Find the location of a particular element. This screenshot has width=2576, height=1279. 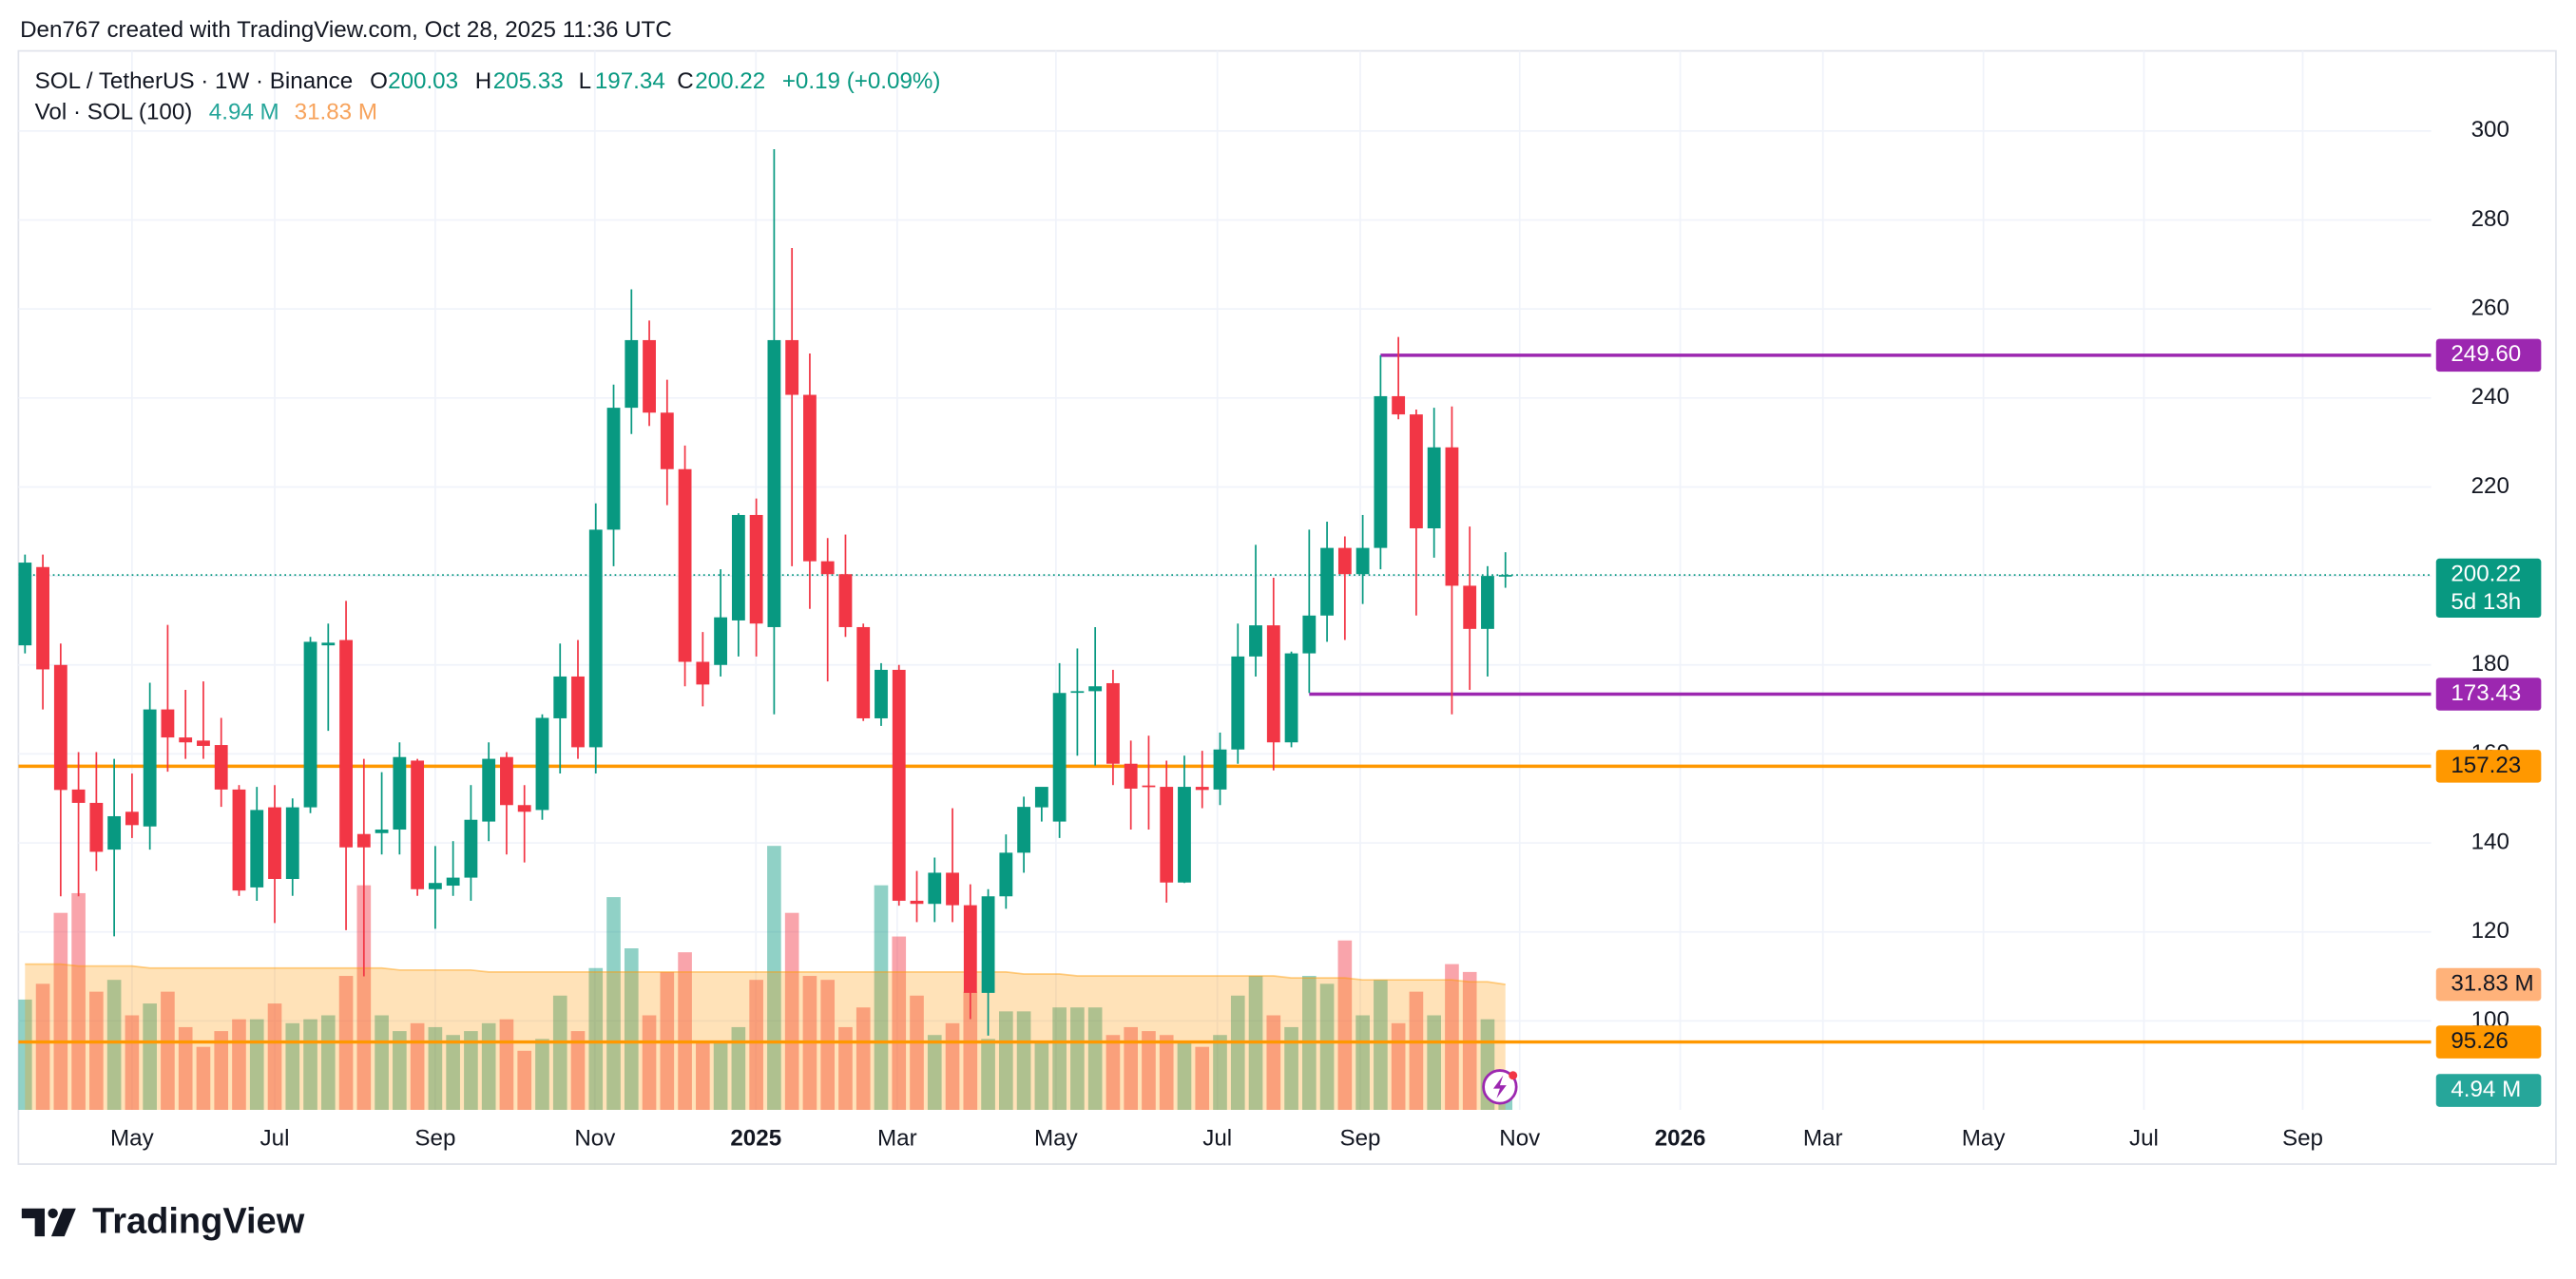

y-tick-label: 180 is located at coordinates (2490, 664).